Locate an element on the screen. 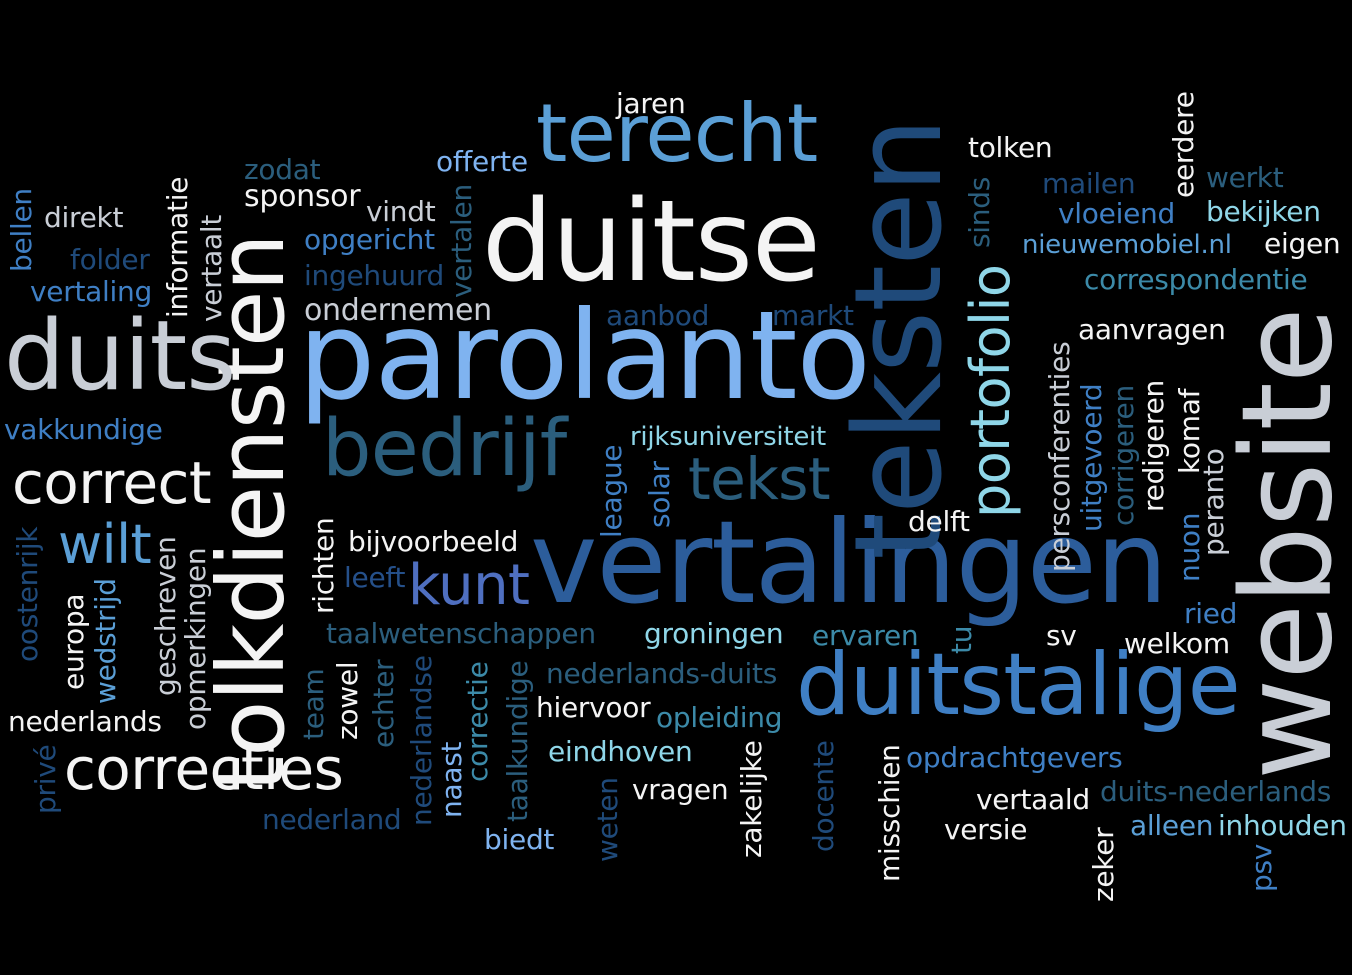 The width and height of the screenshot is (1352, 975). word-alleen: alleen is located at coordinates (1172, 825).